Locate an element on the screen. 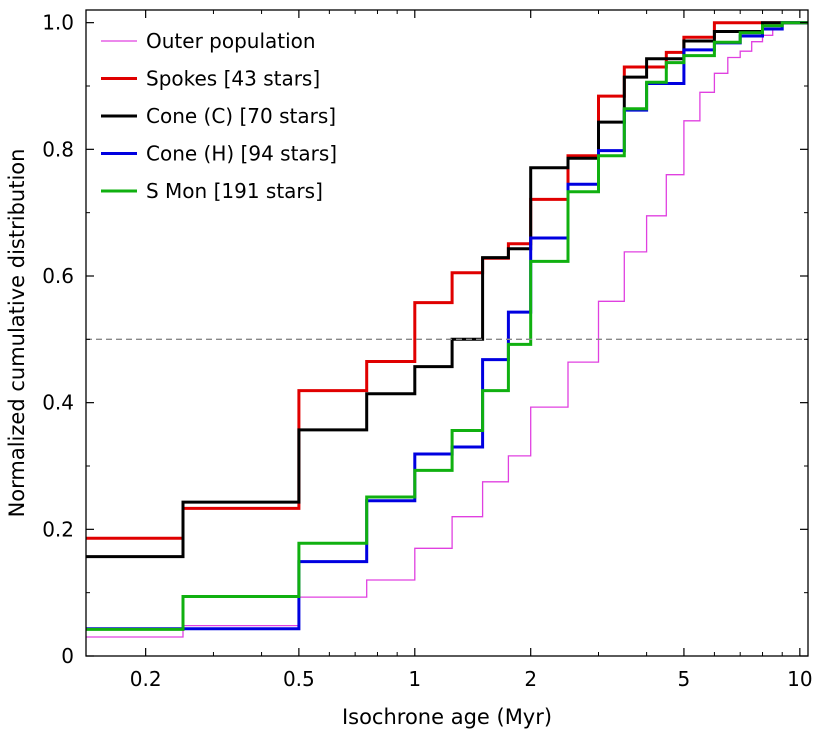  y-tick-label: 1.0 is located at coordinates (58, 23).